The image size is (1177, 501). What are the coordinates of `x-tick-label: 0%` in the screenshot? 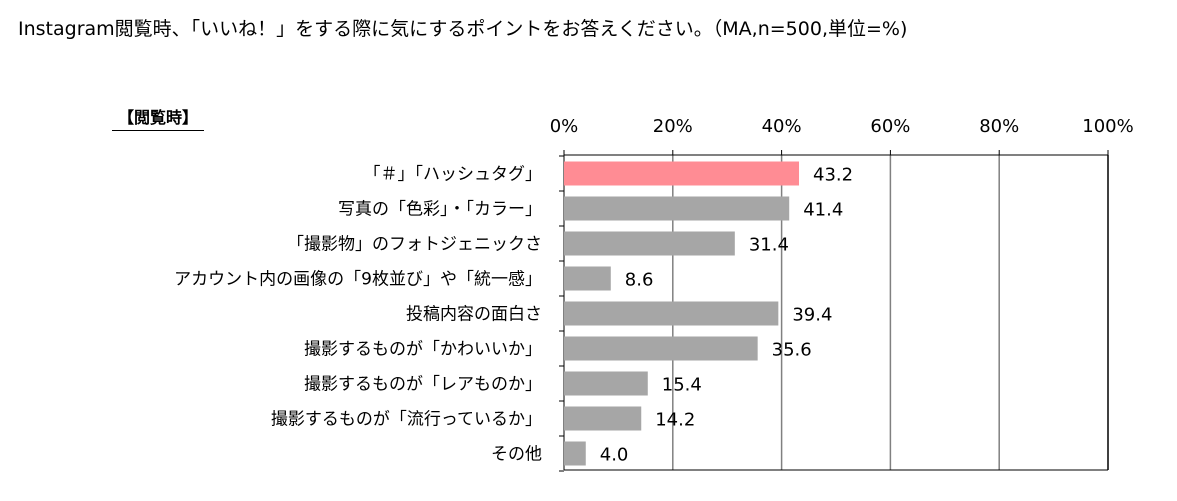 It's located at (564, 126).